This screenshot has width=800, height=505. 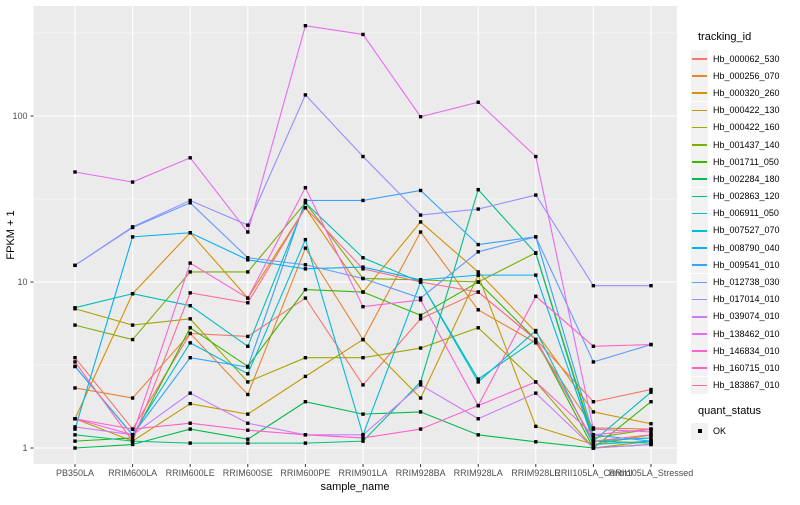 I want to click on legend-item-Hb_001711_050: Hb_001711_050, so click(x=745, y=162).